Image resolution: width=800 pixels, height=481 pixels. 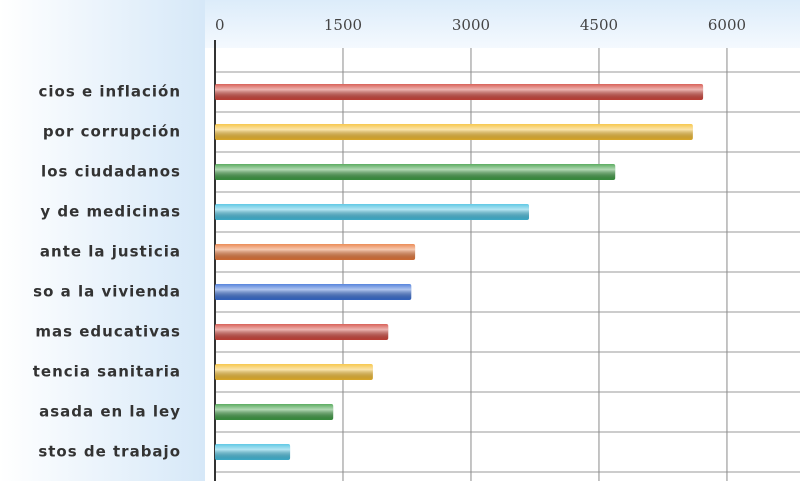 I want to click on x-tick-label: 1500, so click(x=343, y=25).